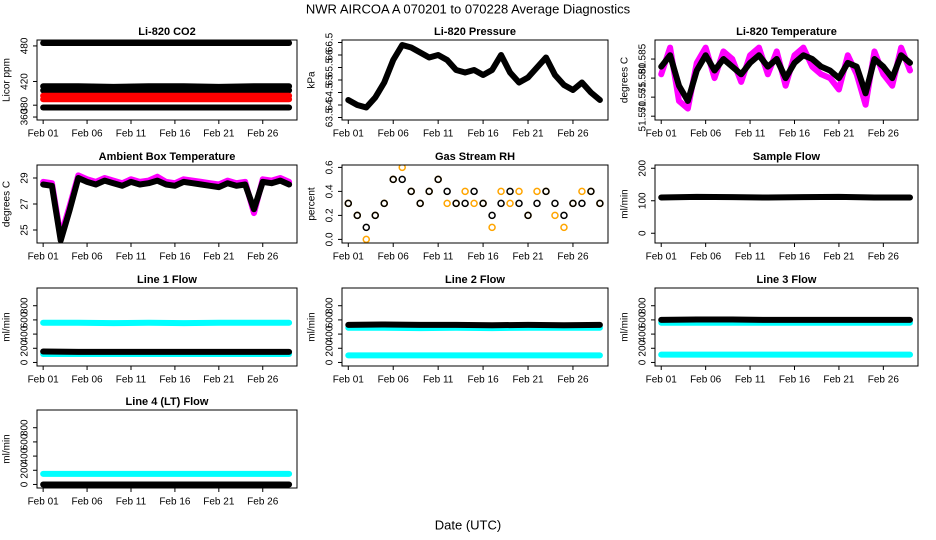 The height and width of the screenshot is (540, 936). I want to click on y-tick-label: 0.2, so click(330, 215).